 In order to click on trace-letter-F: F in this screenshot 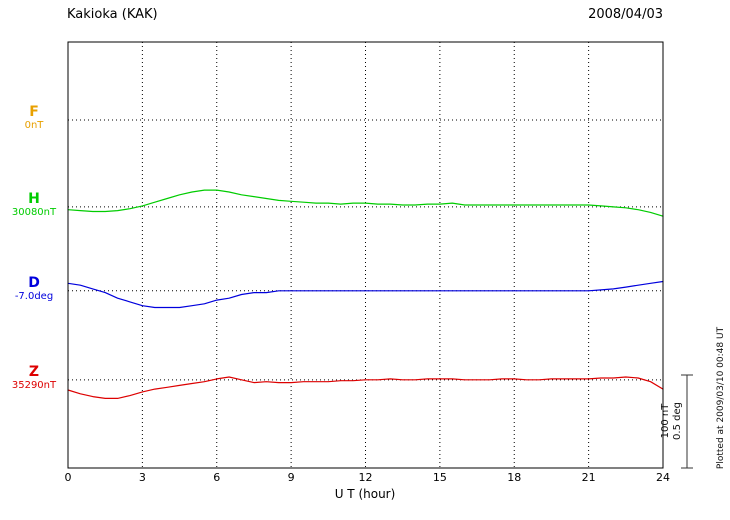, I will do `click(34, 112)`.